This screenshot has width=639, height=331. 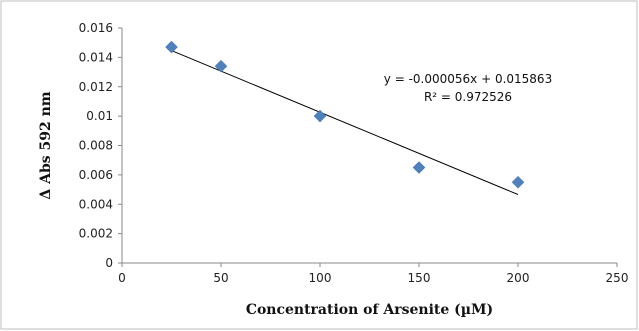 I want to click on y-tick-label: 0.016, so click(x=96, y=28).